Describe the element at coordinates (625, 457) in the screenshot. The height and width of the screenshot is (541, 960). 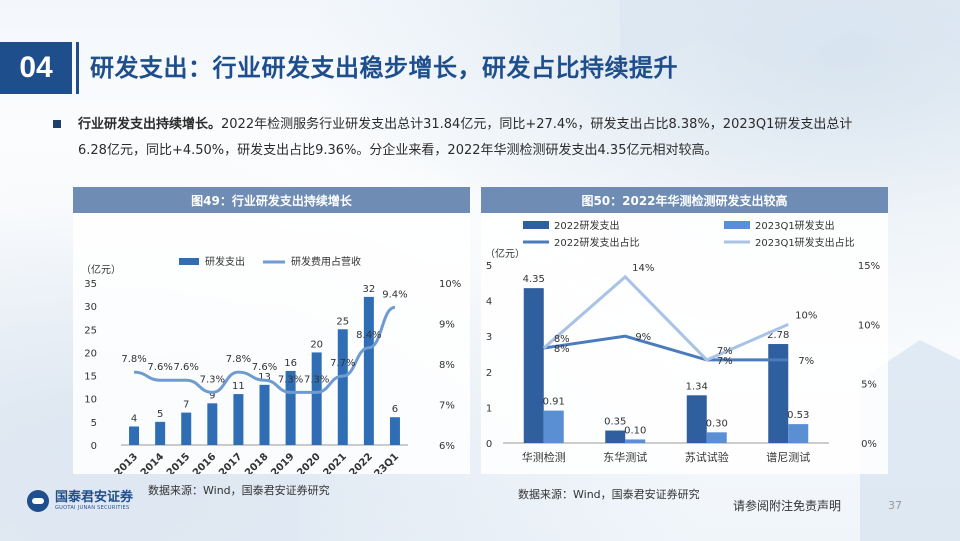
I see `x-tick-label: 东华测试` at that location.